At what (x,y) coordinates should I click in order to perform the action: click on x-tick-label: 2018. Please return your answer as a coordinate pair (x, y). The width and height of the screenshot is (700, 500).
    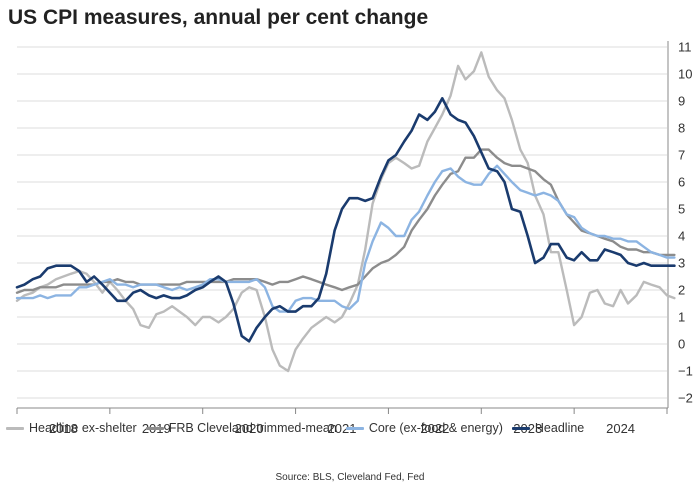
    Looking at the image, I should click on (63, 428).